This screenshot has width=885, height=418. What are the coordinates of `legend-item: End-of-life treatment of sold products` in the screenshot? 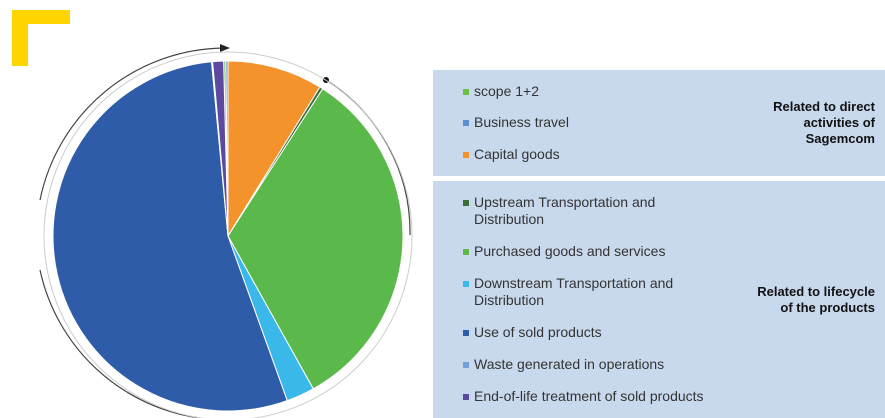 It's located at (608, 396).